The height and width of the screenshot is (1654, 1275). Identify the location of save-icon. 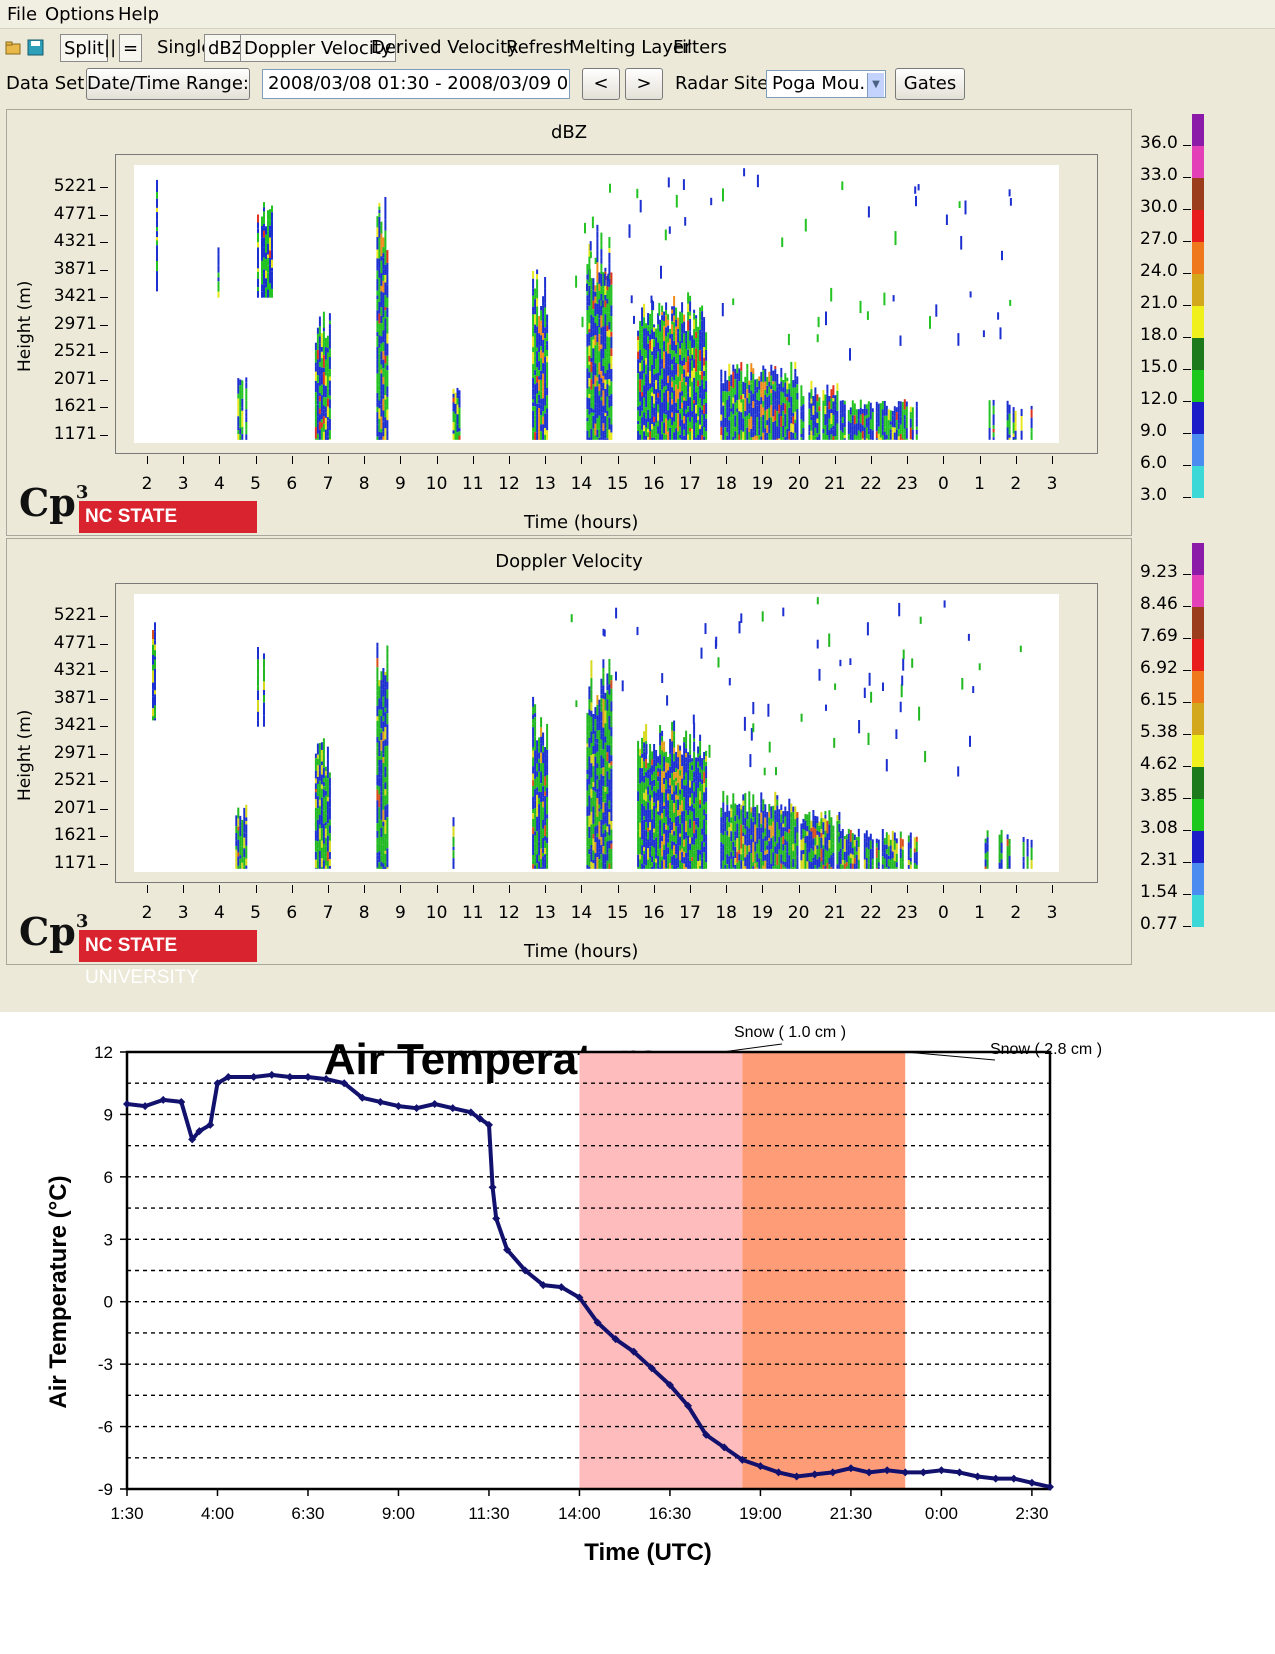
(35, 47).